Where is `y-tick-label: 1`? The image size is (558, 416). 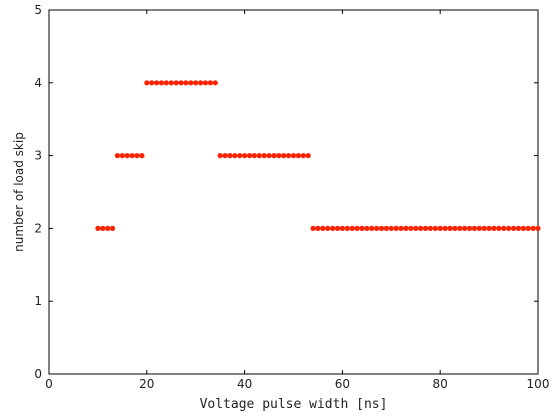
y-tick-label: 1 is located at coordinates (38, 301).